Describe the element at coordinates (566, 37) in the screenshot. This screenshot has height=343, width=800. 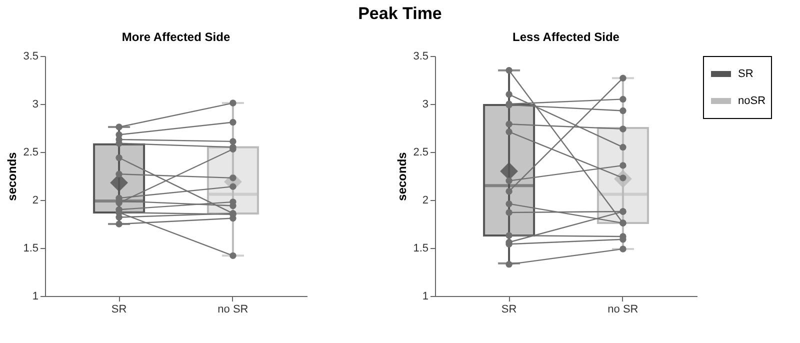
I see `chart-title: Less Affected Side` at that location.